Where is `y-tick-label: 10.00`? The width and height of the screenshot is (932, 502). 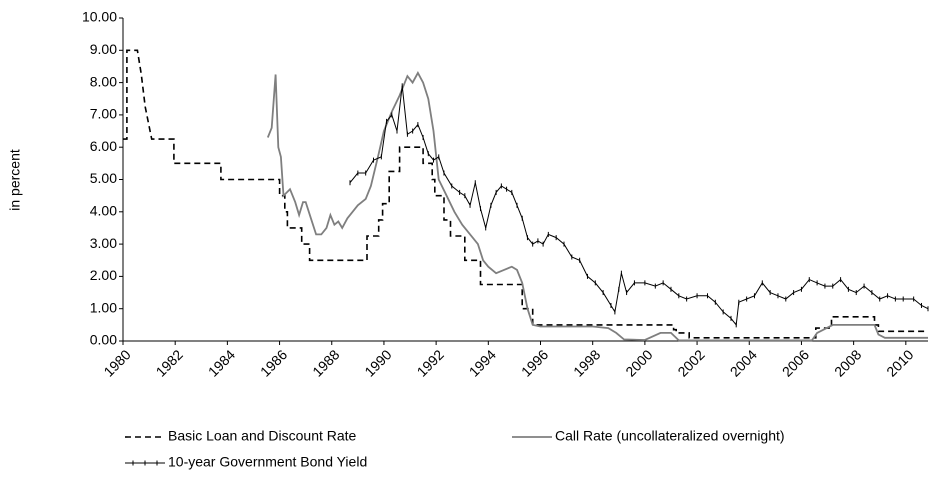
y-tick-label: 10.00 is located at coordinates (99, 17).